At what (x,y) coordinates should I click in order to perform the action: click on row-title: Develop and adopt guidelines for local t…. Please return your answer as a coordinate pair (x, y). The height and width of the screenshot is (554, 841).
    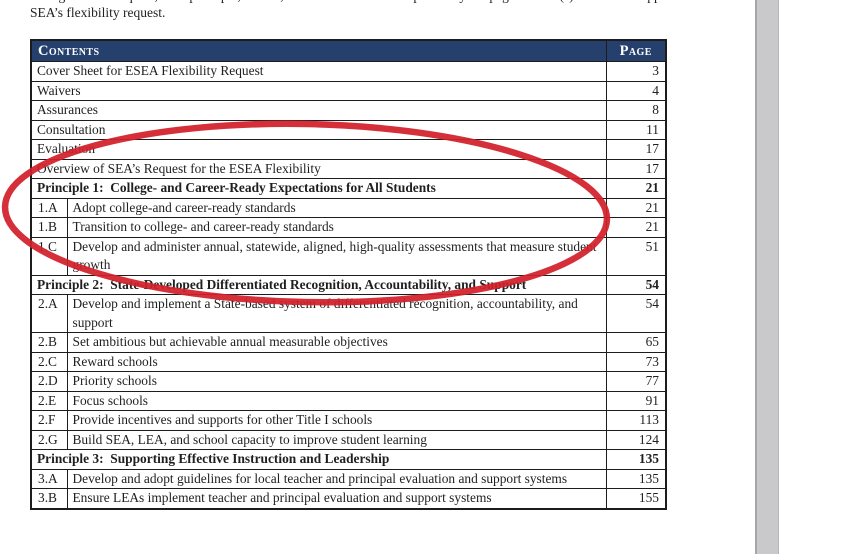
    Looking at the image, I should click on (336, 478).